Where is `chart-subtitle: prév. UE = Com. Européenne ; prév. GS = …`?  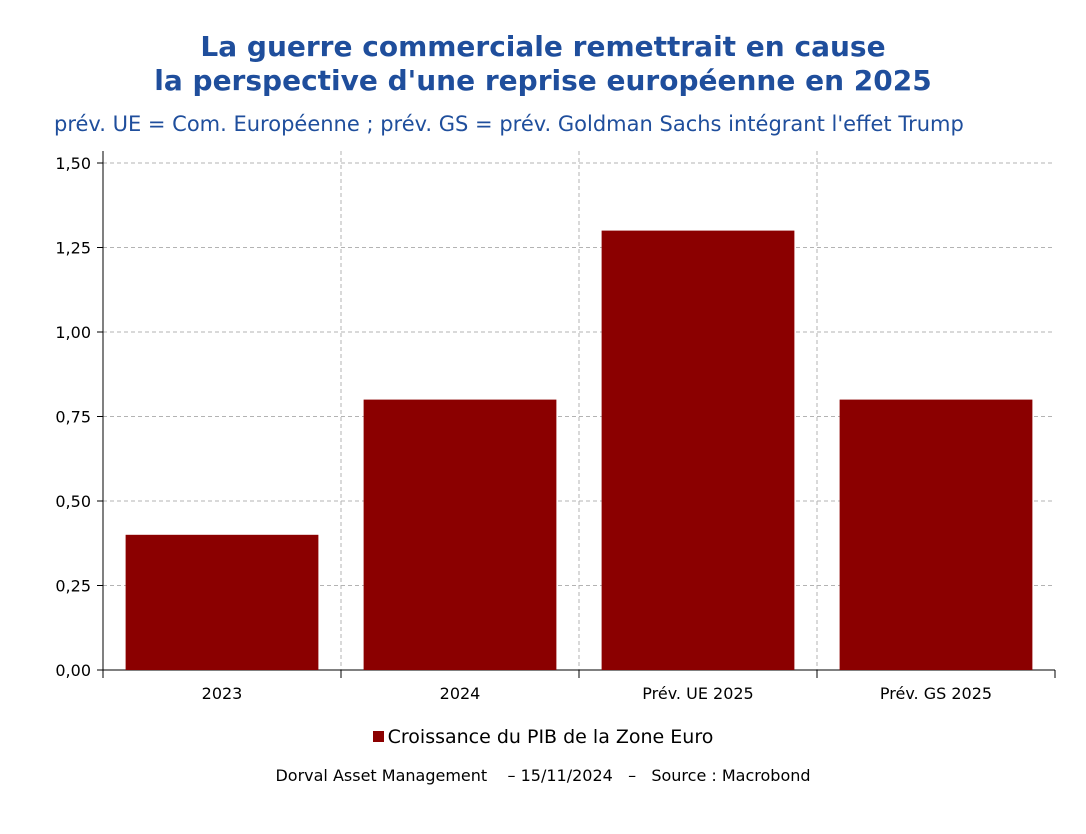
chart-subtitle: prév. UE = Com. Européenne ; prév. GS = … is located at coordinates (509, 124).